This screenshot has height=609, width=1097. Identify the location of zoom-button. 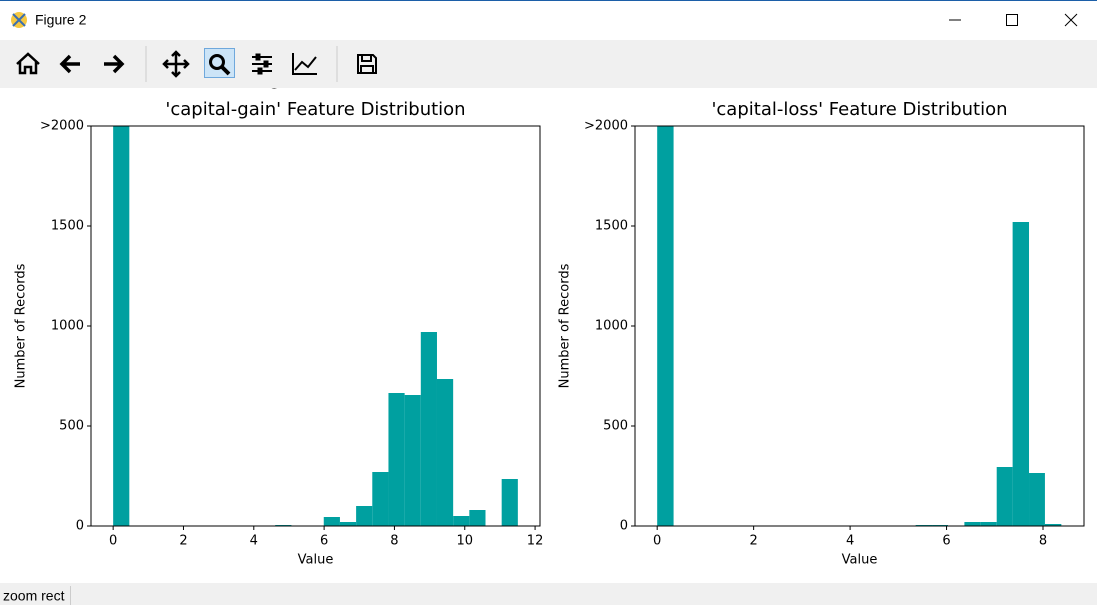
(219, 63).